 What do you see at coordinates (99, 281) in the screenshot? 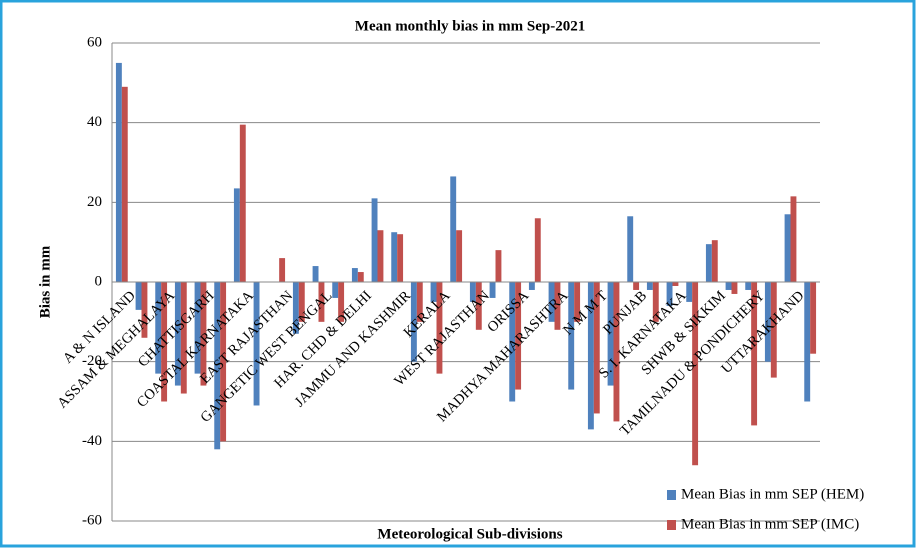
I see `y-tick-label: 0` at bounding box center [99, 281].